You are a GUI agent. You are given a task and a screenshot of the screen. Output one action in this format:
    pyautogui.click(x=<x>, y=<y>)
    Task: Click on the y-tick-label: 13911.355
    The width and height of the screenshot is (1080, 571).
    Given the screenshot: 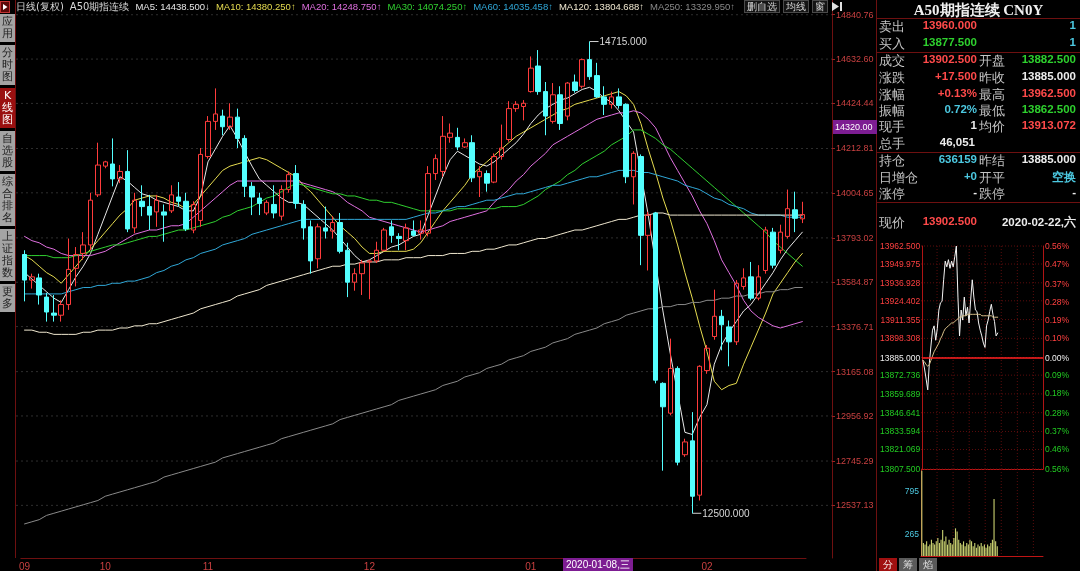 What is the action you would take?
    pyautogui.click(x=900, y=319)
    